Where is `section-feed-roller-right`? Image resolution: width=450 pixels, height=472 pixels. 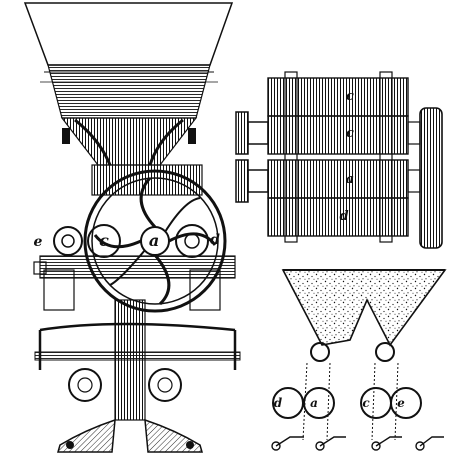
section-feed-roller-right is located at coordinates (385, 352).